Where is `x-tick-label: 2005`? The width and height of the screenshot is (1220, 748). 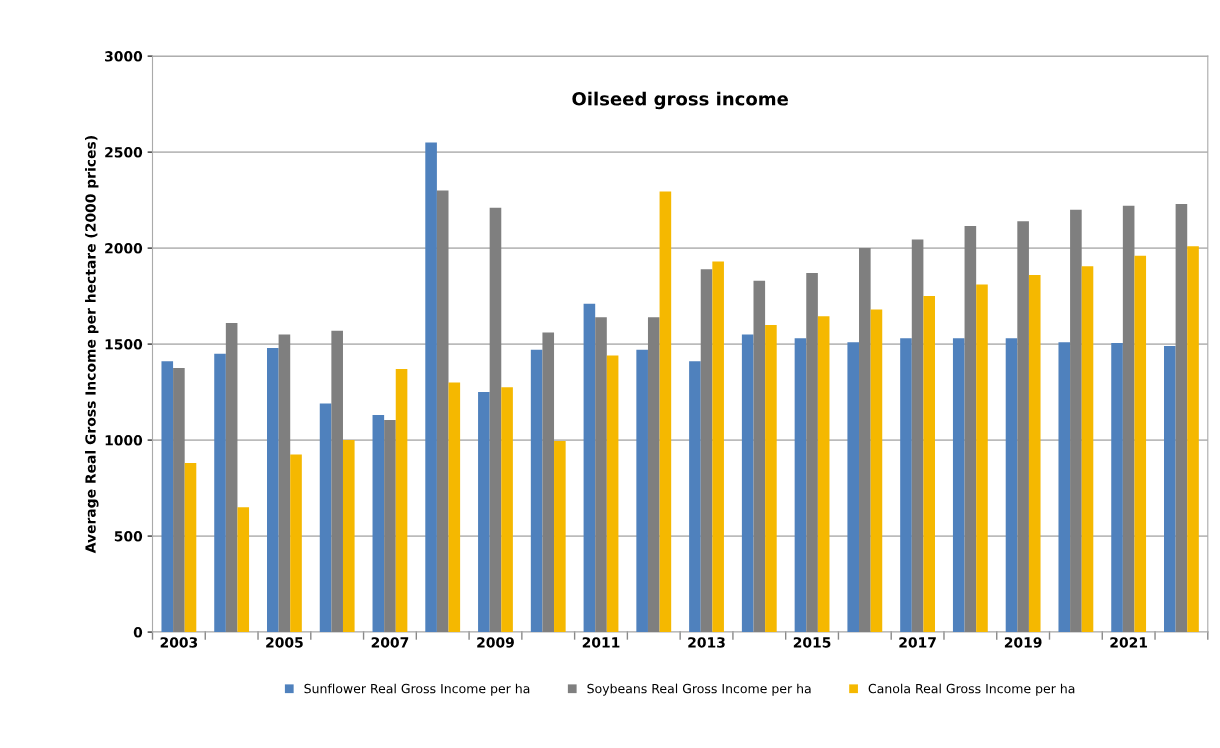 x-tick-label: 2005 is located at coordinates (284, 642).